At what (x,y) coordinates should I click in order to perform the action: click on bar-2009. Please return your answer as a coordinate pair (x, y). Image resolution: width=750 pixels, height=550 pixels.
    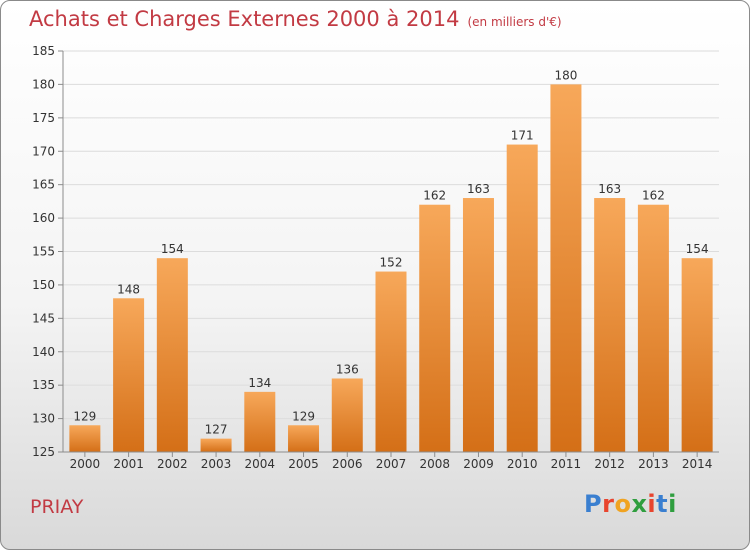
    Looking at the image, I should click on (478, 325).